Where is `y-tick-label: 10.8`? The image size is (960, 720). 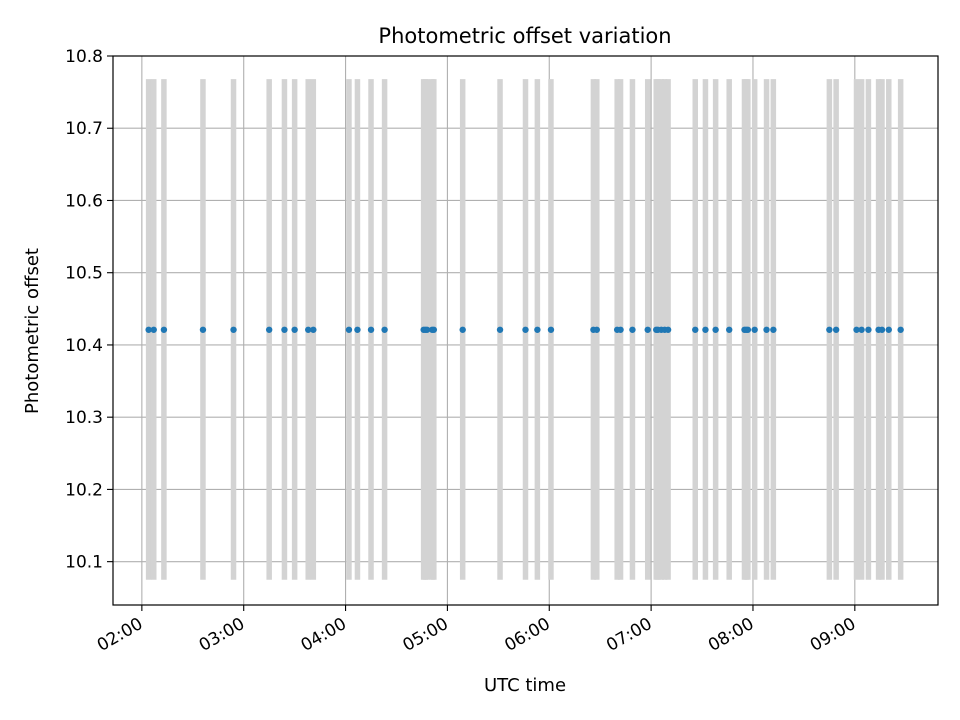
y-tick-label: 10.8 is located at coordinates (84, 57).